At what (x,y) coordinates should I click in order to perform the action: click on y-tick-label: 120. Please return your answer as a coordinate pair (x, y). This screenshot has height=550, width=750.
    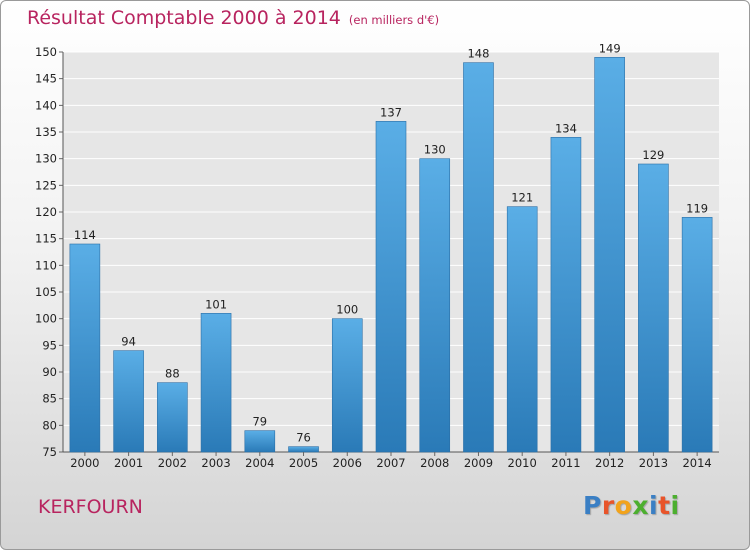
    Looking at the image, I should click on (46, 212).